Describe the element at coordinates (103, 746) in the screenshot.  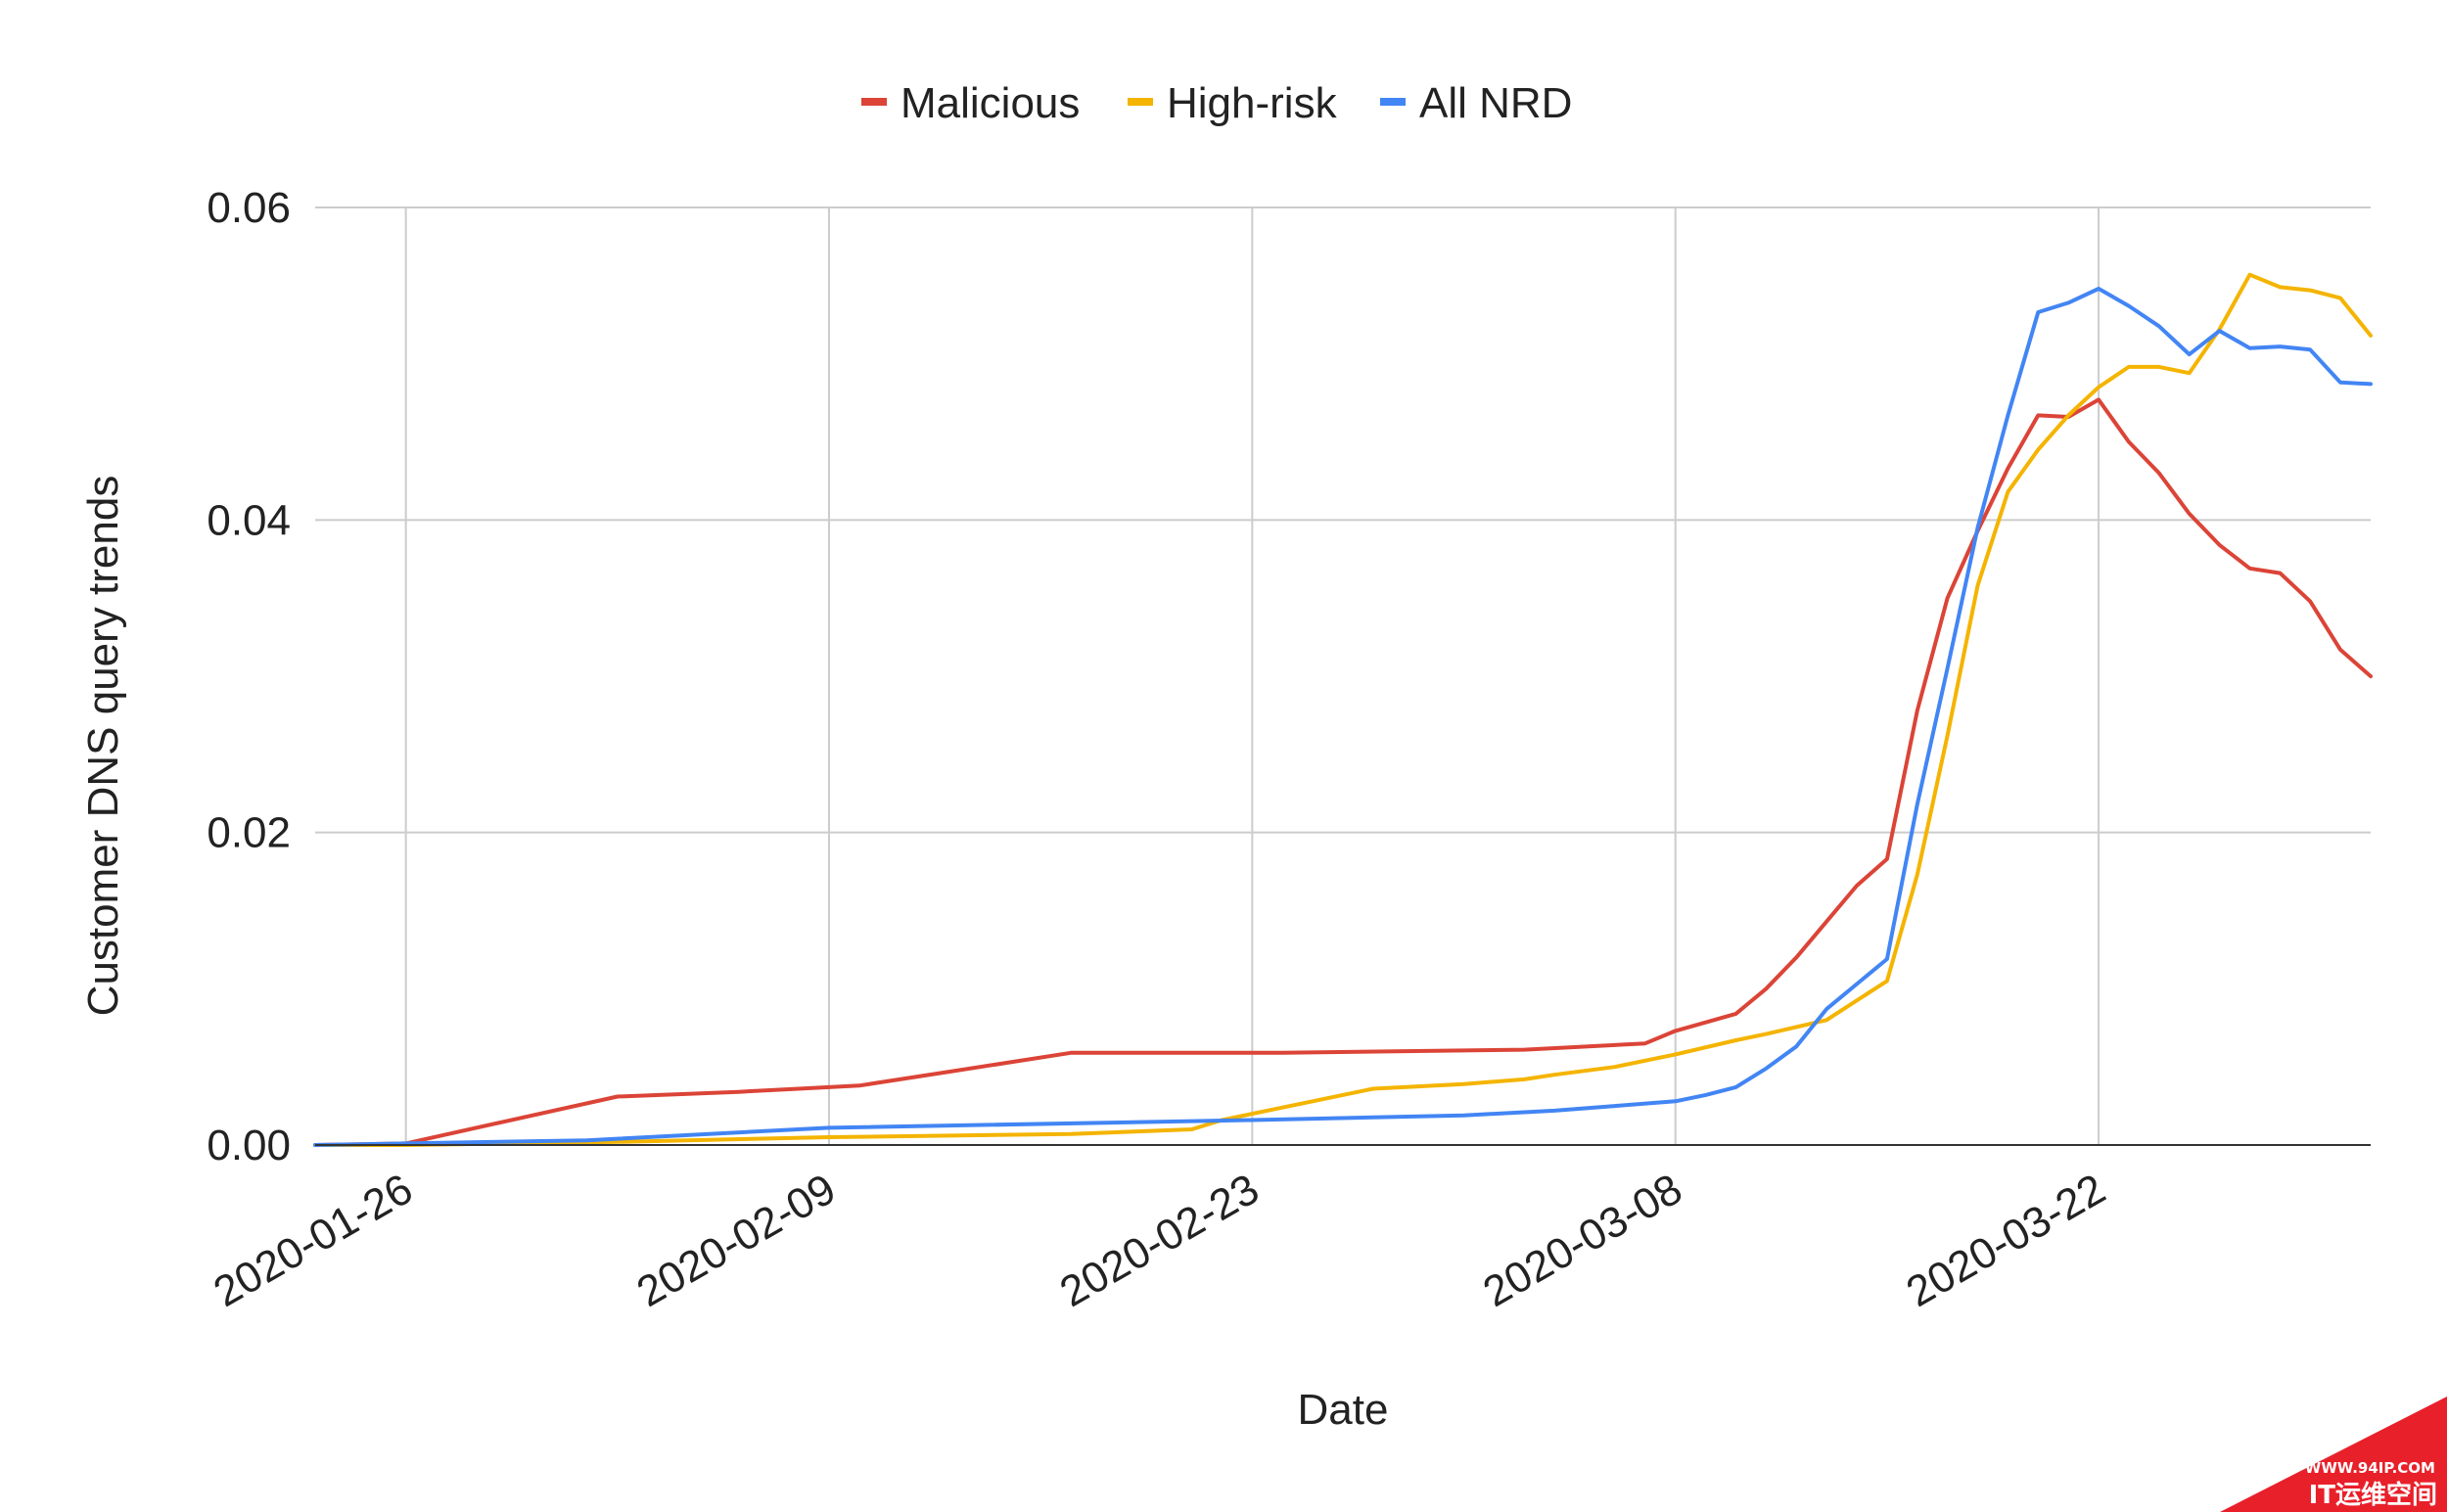
I see `y-axis-title: Customer DNS query trends` at that location.